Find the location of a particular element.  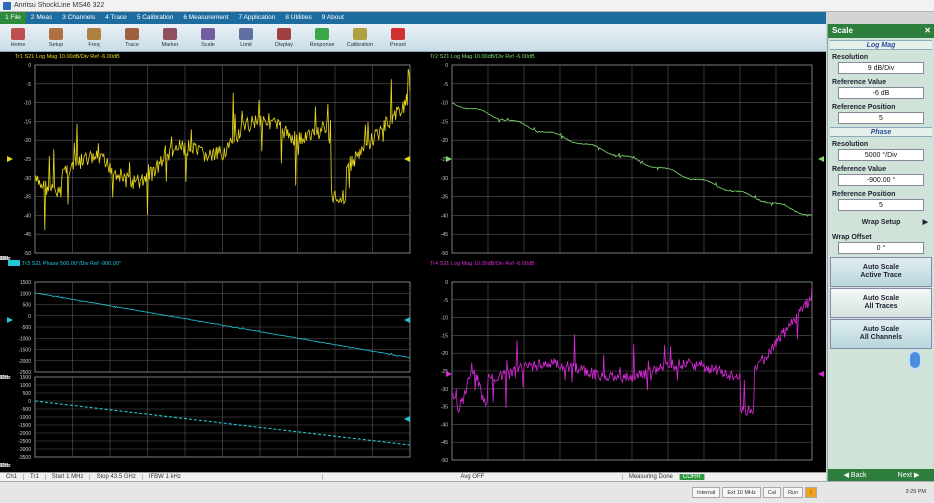

tray-cal: Cal is located at coordinates (772, 492).